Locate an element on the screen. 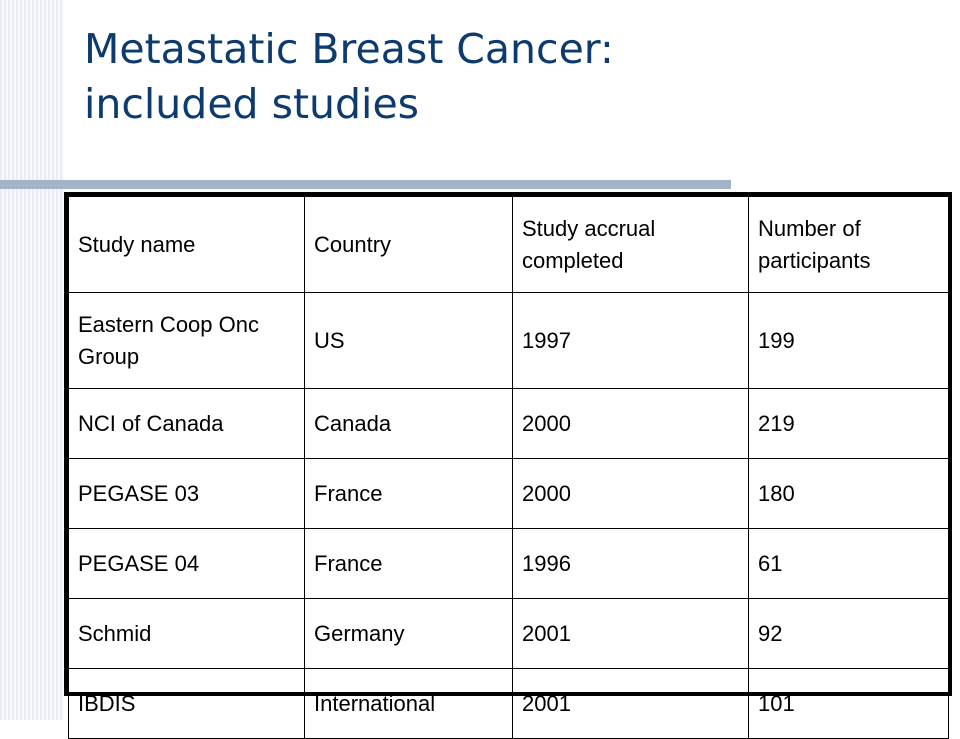 The image size is (960, 739). header-country: Country is located at coordinates (408, 244).